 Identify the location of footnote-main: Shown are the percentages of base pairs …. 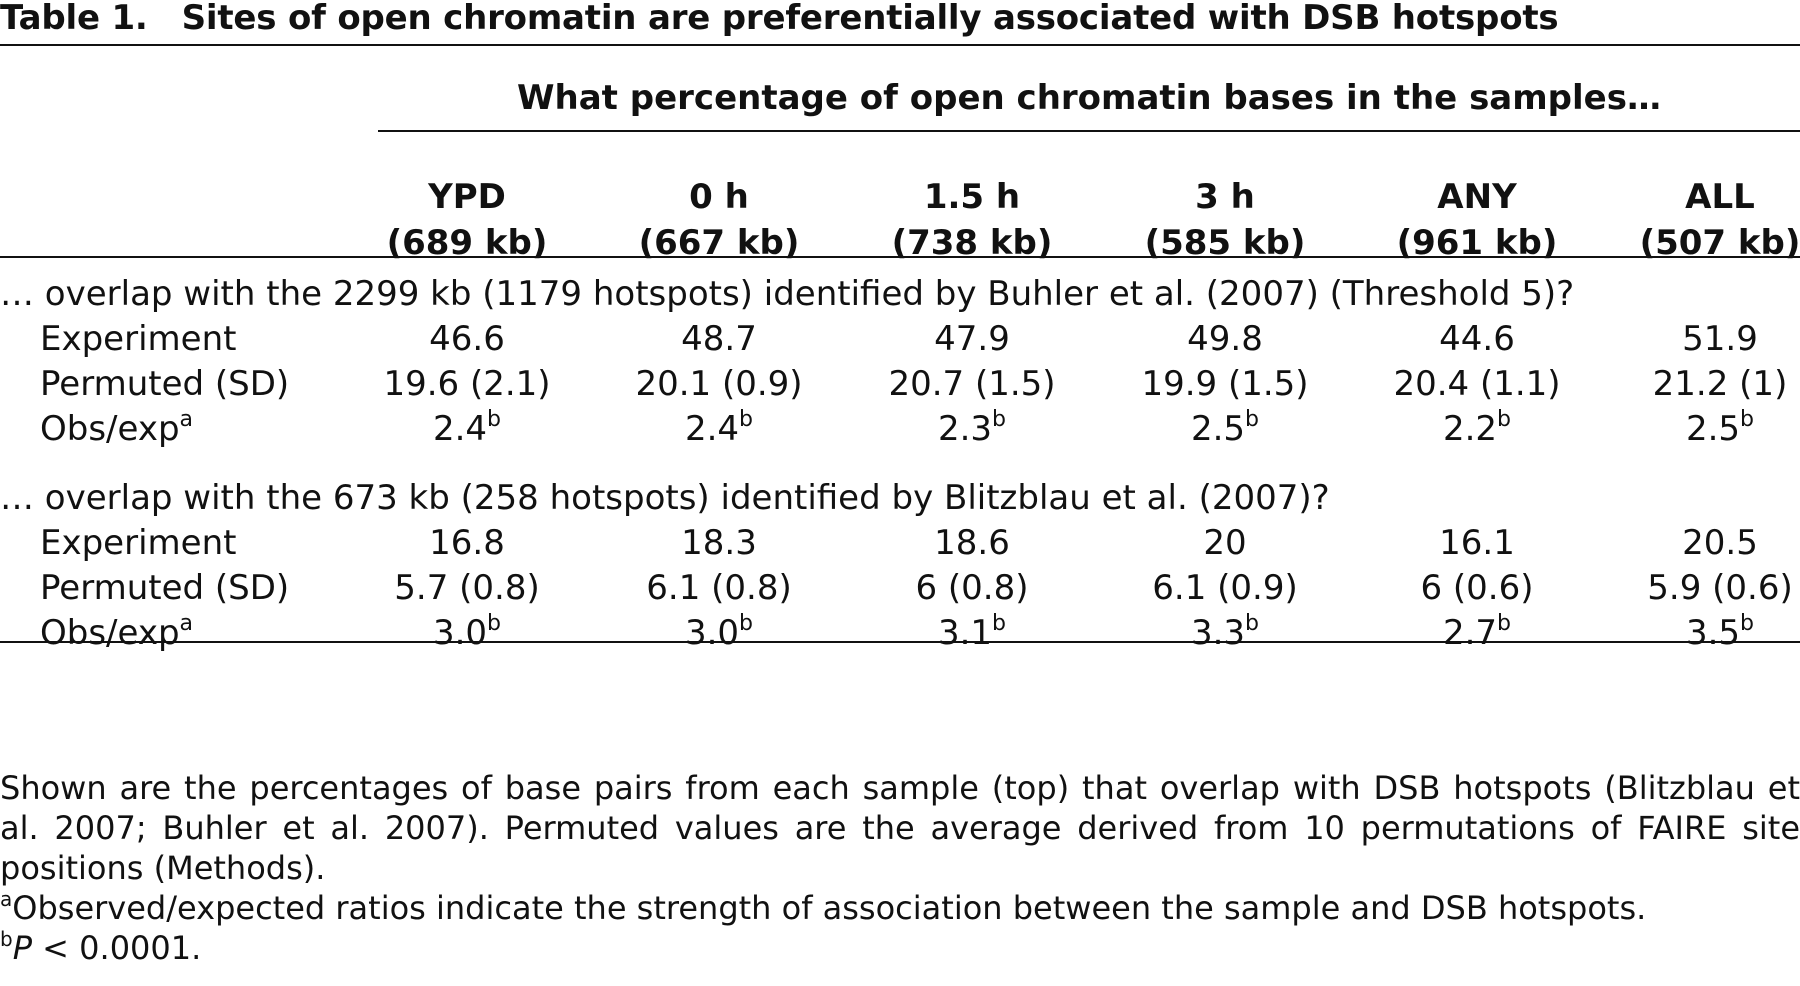
(900, 828).